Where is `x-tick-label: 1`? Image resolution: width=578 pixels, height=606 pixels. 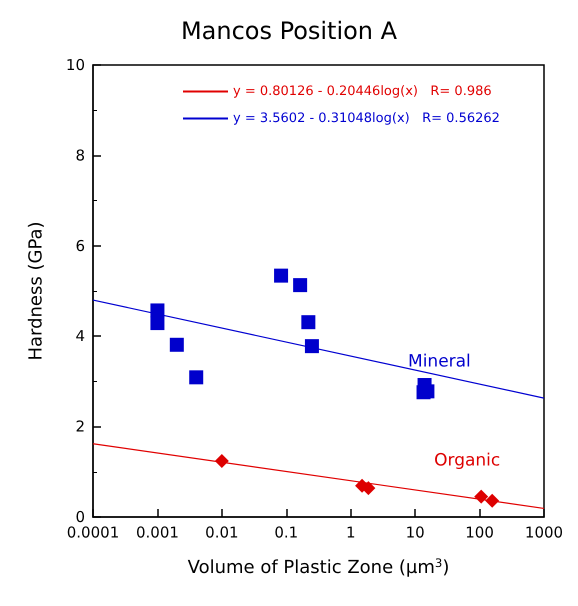 x-tick-label: 1 is located at coordinates (351, 533).